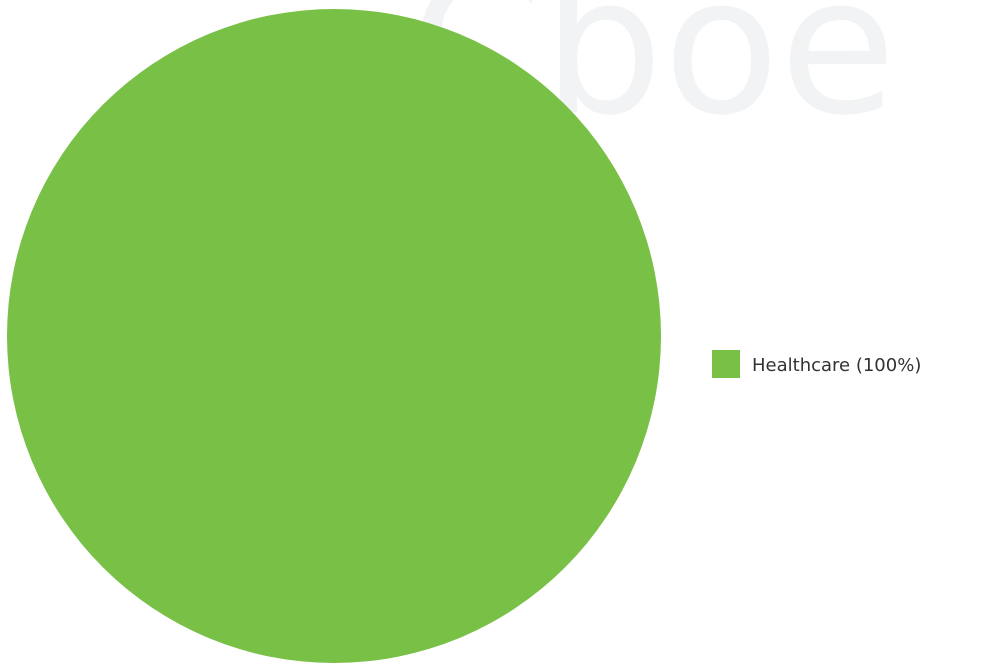 The width and height of the screenshot is (993, 663). What do you see at coordinates (836, 365) in the screenshot?
I see `legend-label-0: Healthcare (100%)` at bounding box center [836, 365].